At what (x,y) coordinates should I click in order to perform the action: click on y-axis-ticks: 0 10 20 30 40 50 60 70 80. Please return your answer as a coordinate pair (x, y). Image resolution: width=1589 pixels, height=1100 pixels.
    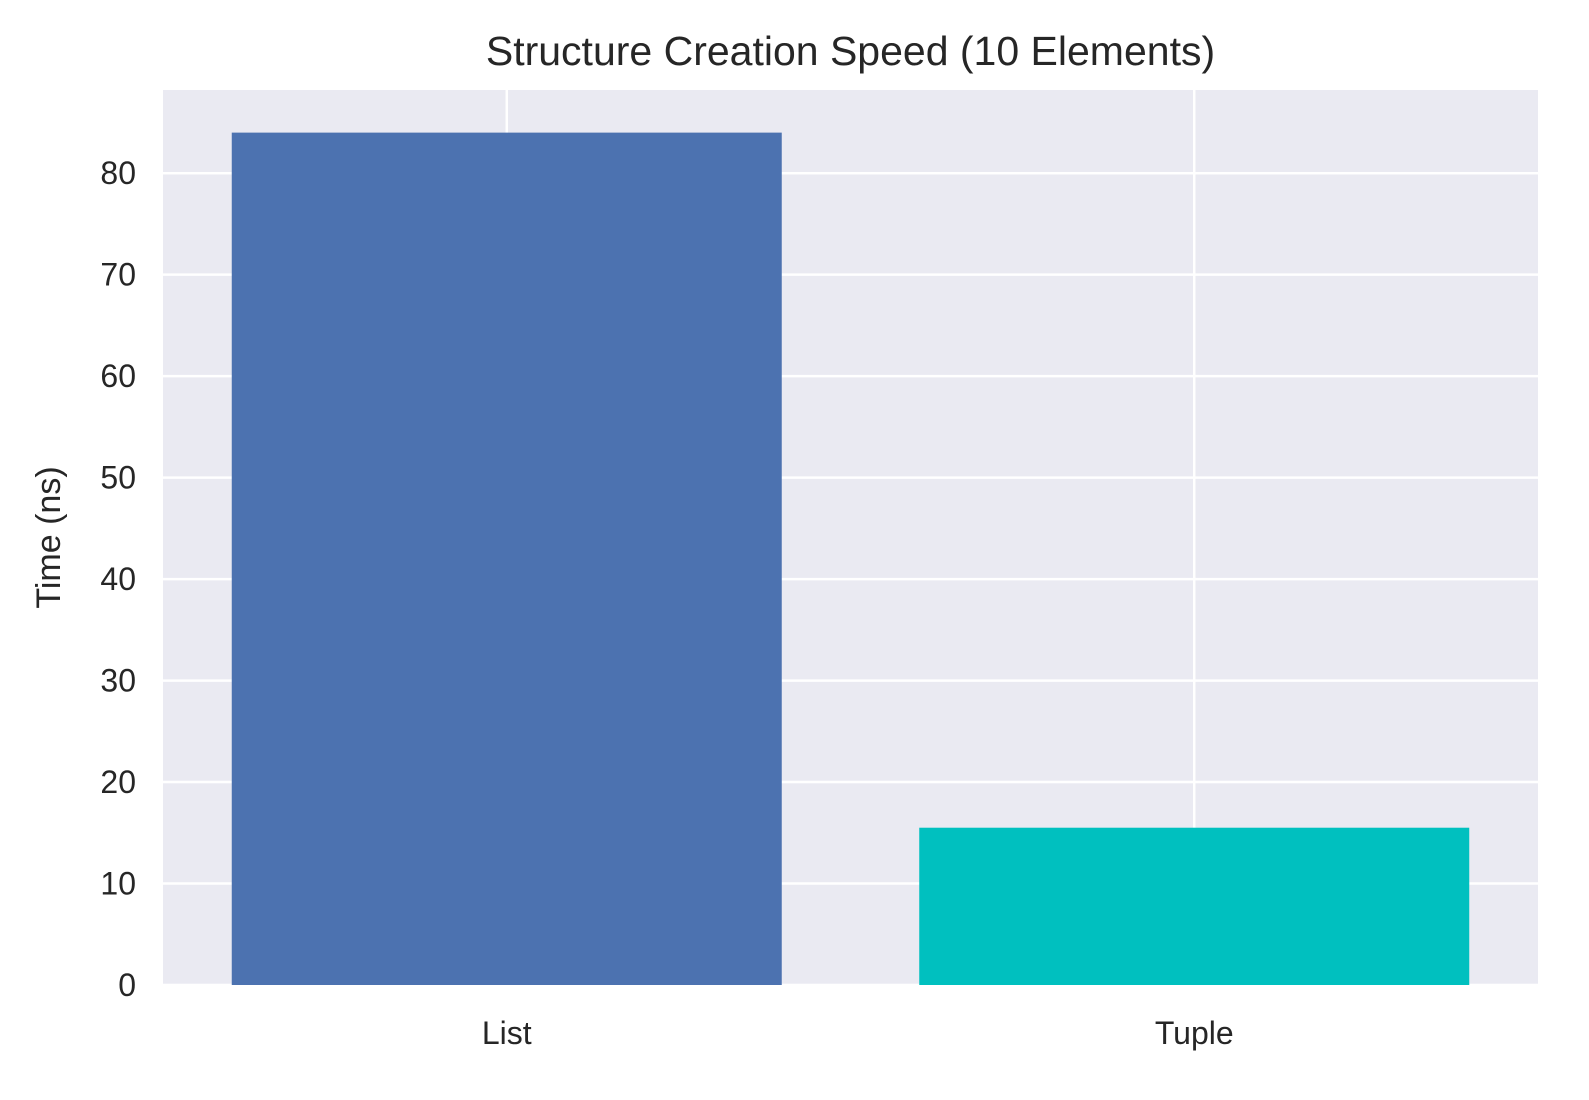
    Looking at the image, I should click on (118, 579).